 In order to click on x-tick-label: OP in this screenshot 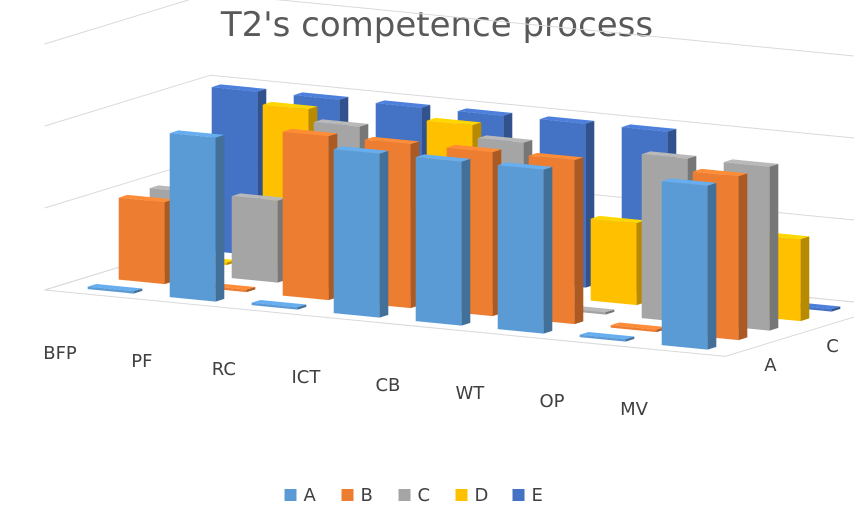, I will do `click(551, 401)`.